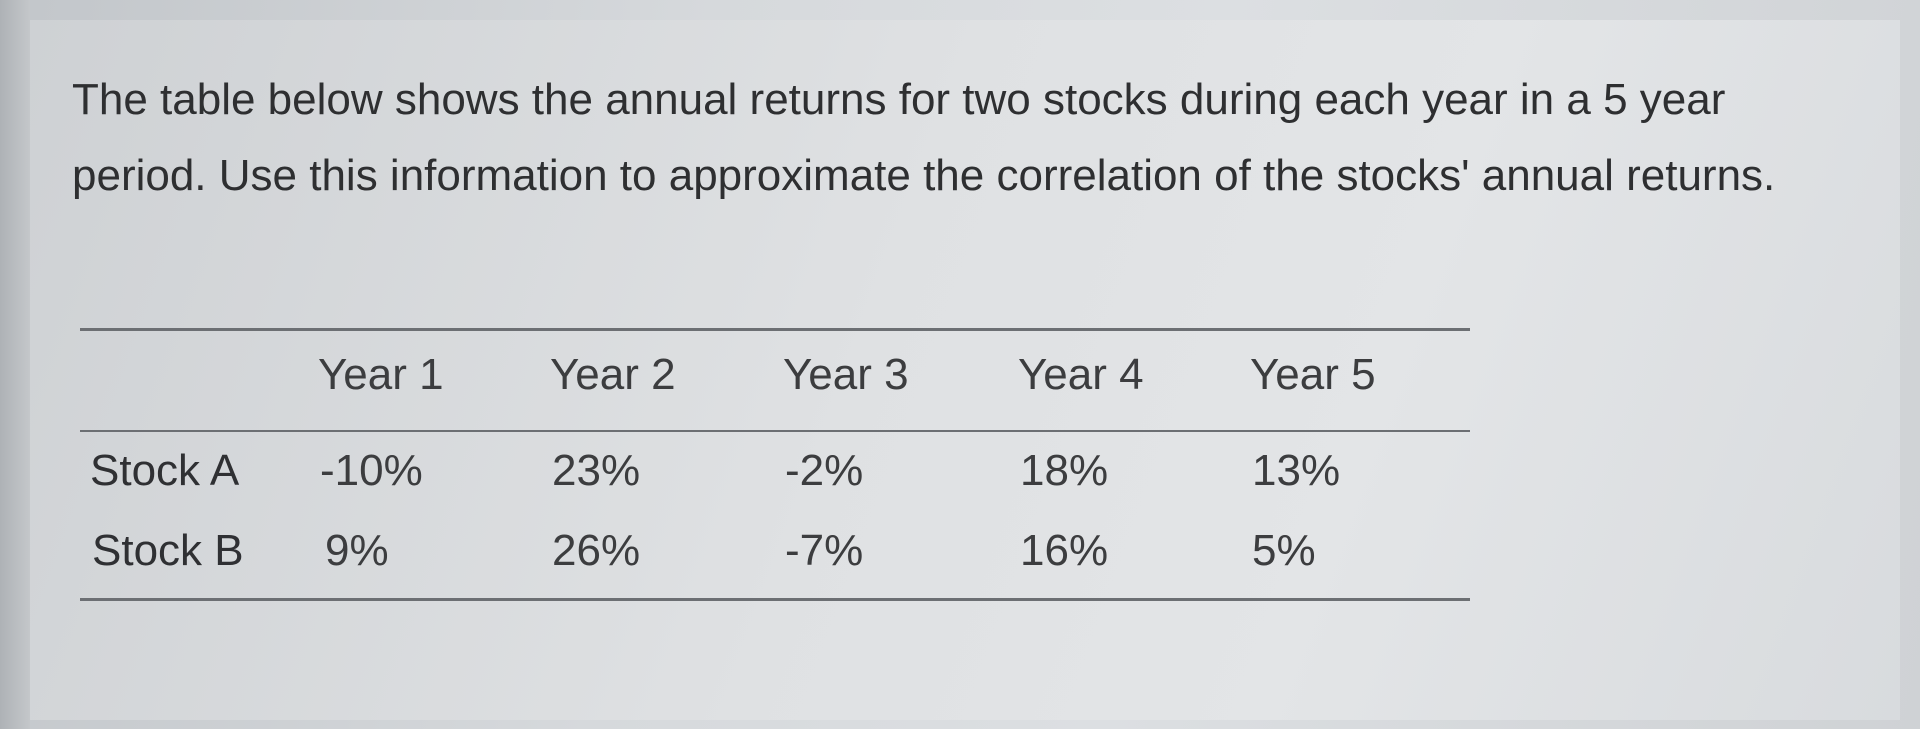 The image size is (1920, 729). I want to click on column-header-year-3: Year 3, so click(846, 374).